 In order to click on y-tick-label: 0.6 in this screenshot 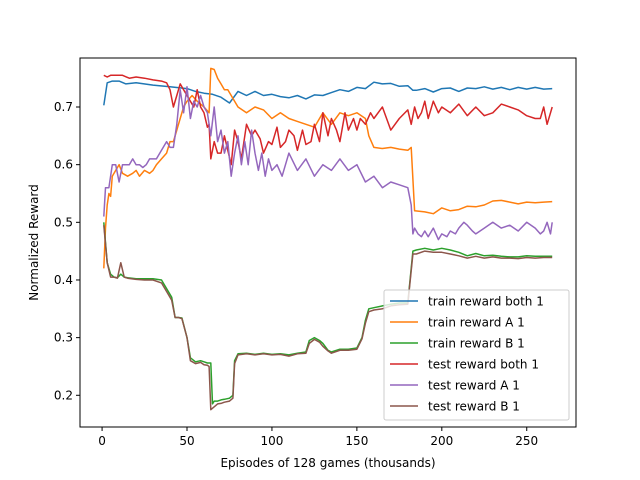, I will do `click(63, 165)`.